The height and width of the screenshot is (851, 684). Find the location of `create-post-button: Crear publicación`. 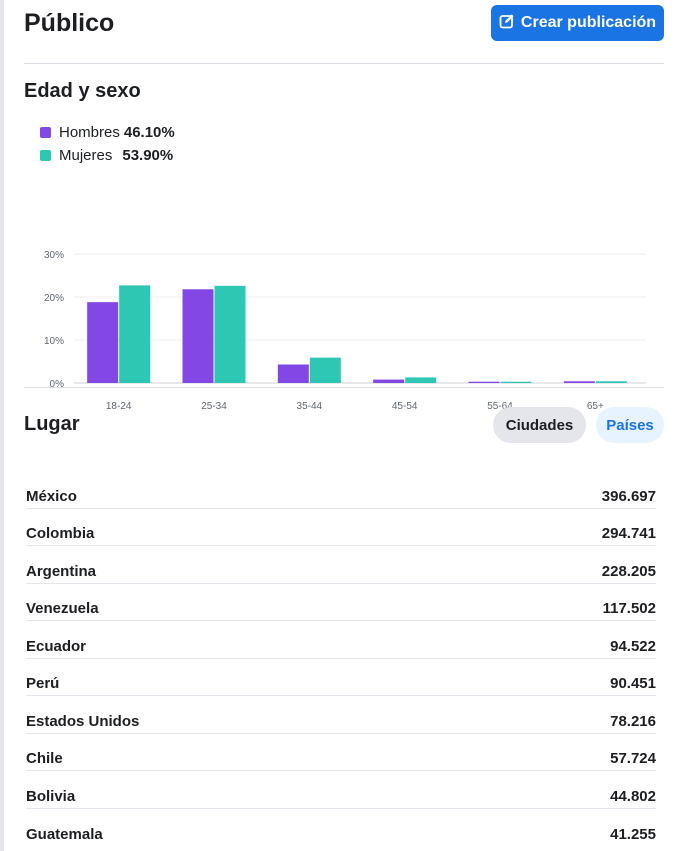

create-post-button: Crear publicación is located at coordinates (577, 23).